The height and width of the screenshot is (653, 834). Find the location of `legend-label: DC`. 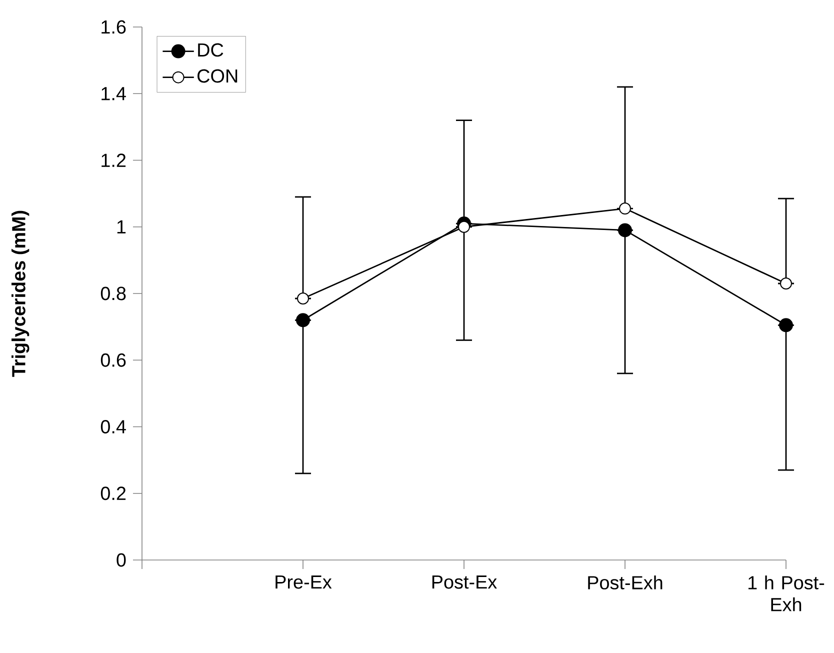

legend-label: DC is located at coordinates (211, 50).